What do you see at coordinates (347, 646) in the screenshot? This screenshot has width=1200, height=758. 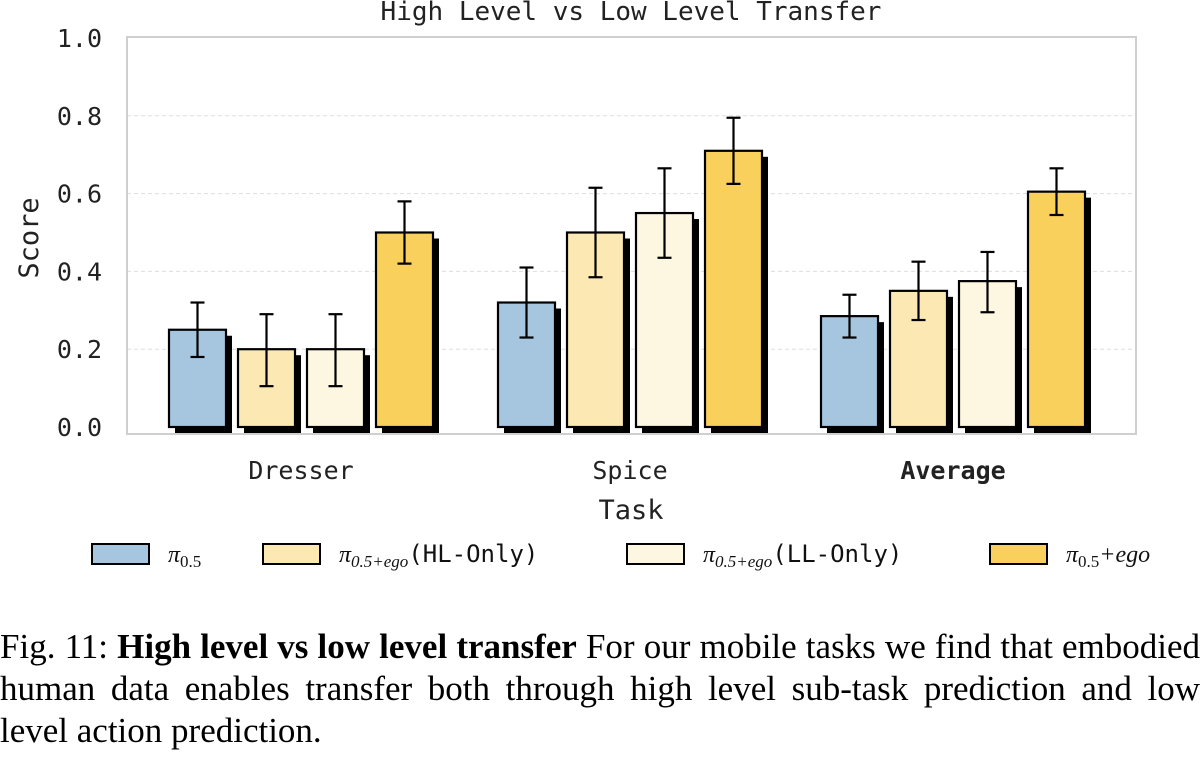 I see `caption-title: High level vs low level transfer` at bounding box center [347, 646].